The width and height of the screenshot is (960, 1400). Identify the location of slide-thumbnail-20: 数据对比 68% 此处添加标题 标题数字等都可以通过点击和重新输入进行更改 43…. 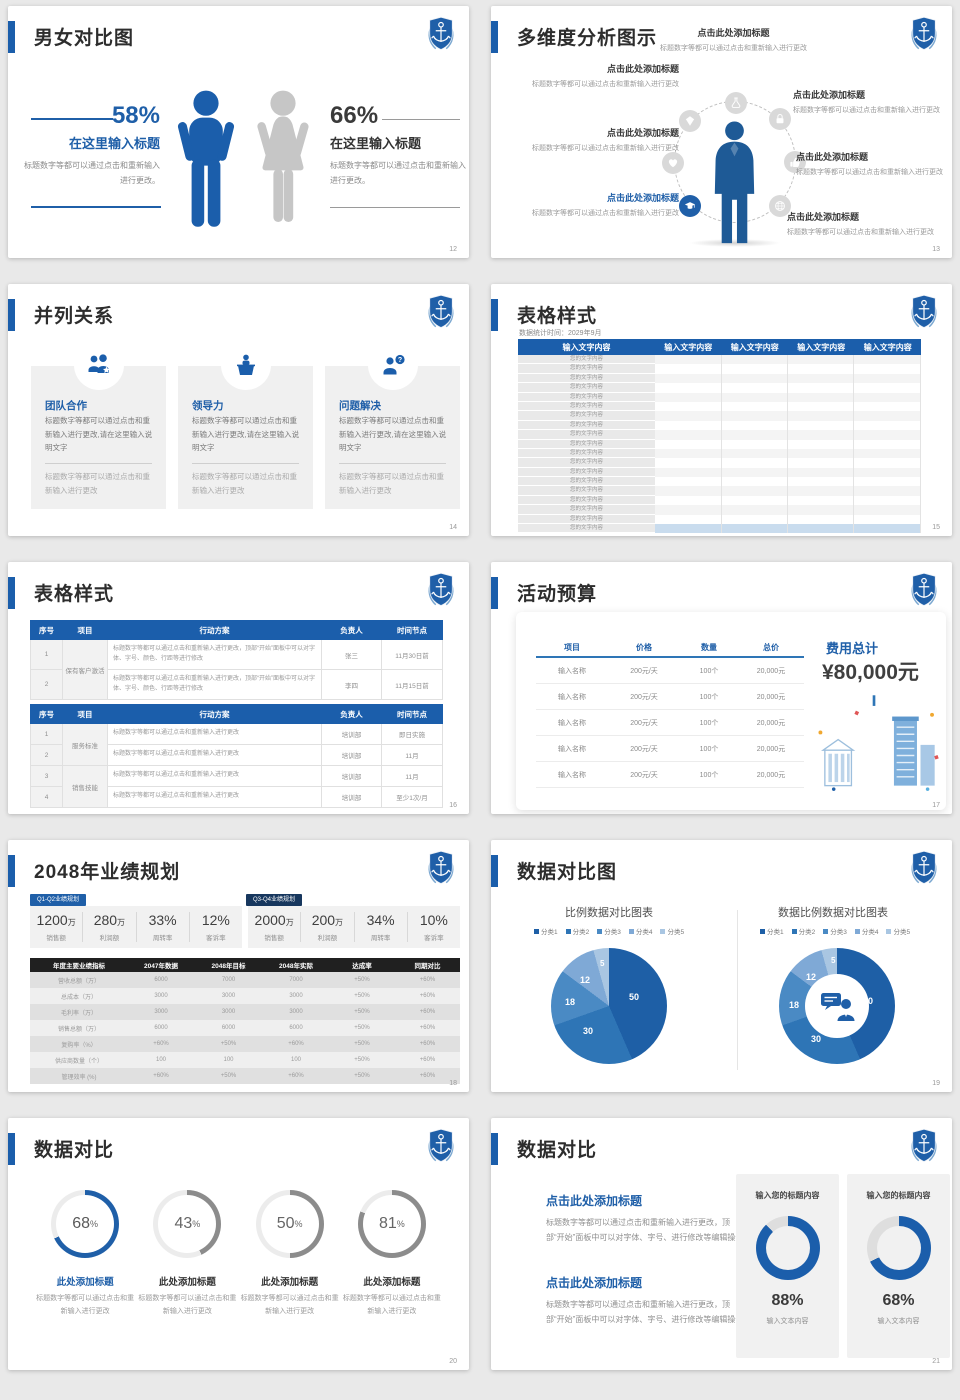
(238, 1244).